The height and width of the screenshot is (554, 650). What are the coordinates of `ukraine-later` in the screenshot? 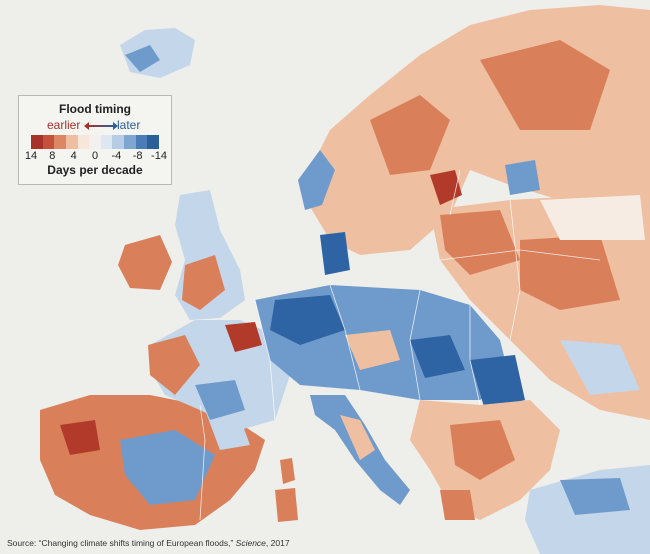 It's located at (600, 367).